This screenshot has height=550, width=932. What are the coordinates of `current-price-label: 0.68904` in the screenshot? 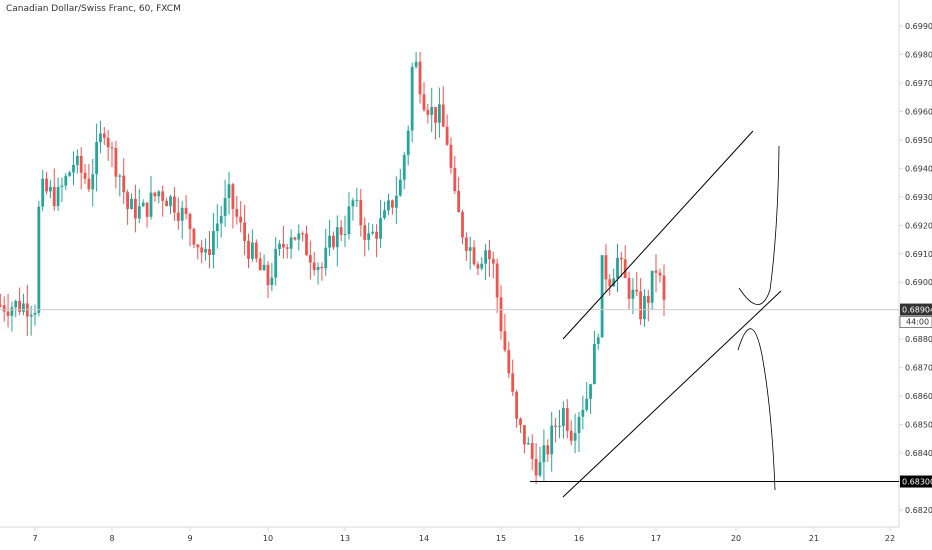 It's located at (917, 310).